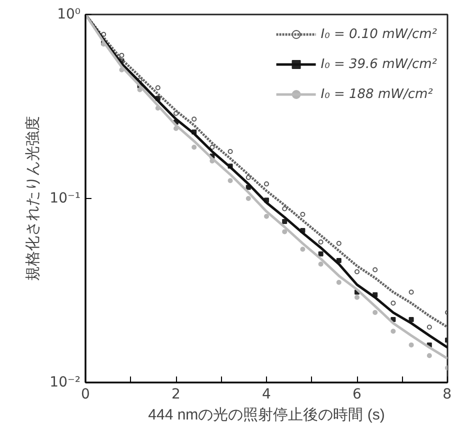 Image resolution: width=451 pixels, height=432 pixels. Describe the element at coordinates (65, 382) in the screenshot. I see `y-tick-label: 10⁻²` at that location.